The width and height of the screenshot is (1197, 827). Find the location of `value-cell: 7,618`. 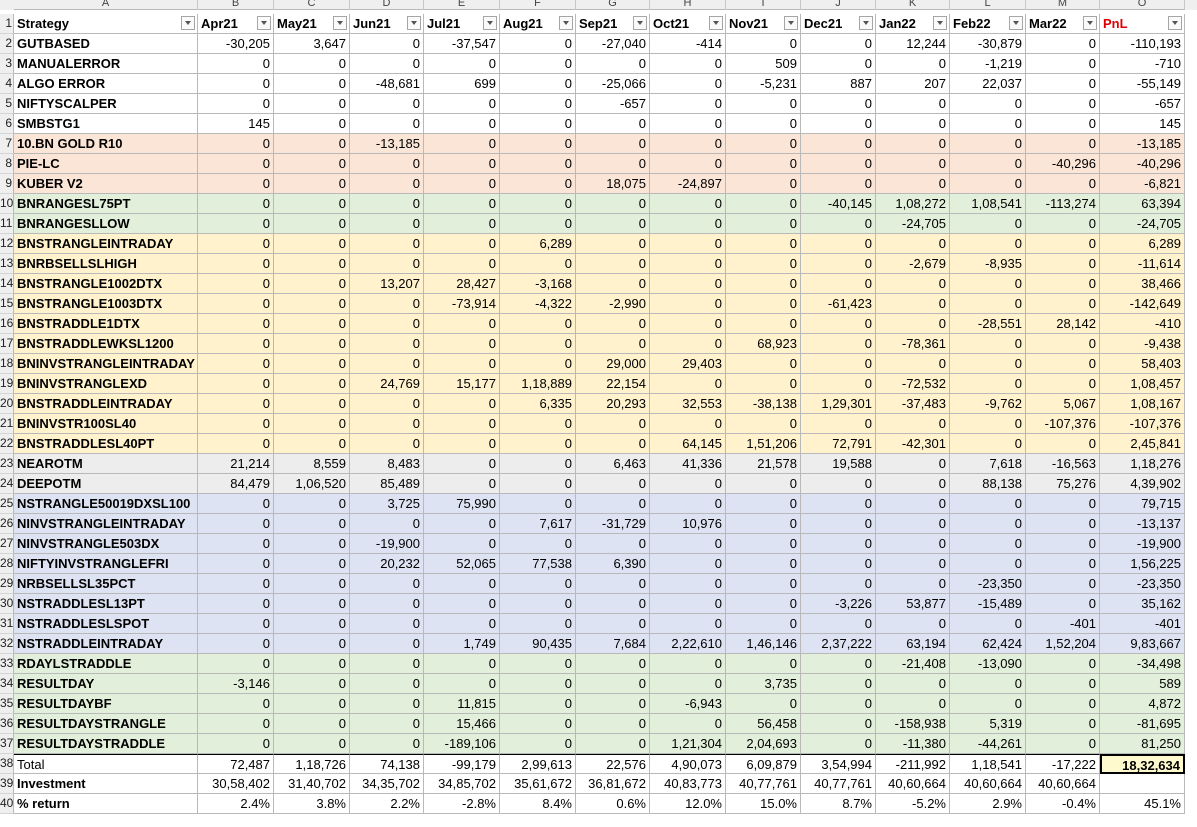

value-cell: 7,618 is located at coordinates (988, 464).